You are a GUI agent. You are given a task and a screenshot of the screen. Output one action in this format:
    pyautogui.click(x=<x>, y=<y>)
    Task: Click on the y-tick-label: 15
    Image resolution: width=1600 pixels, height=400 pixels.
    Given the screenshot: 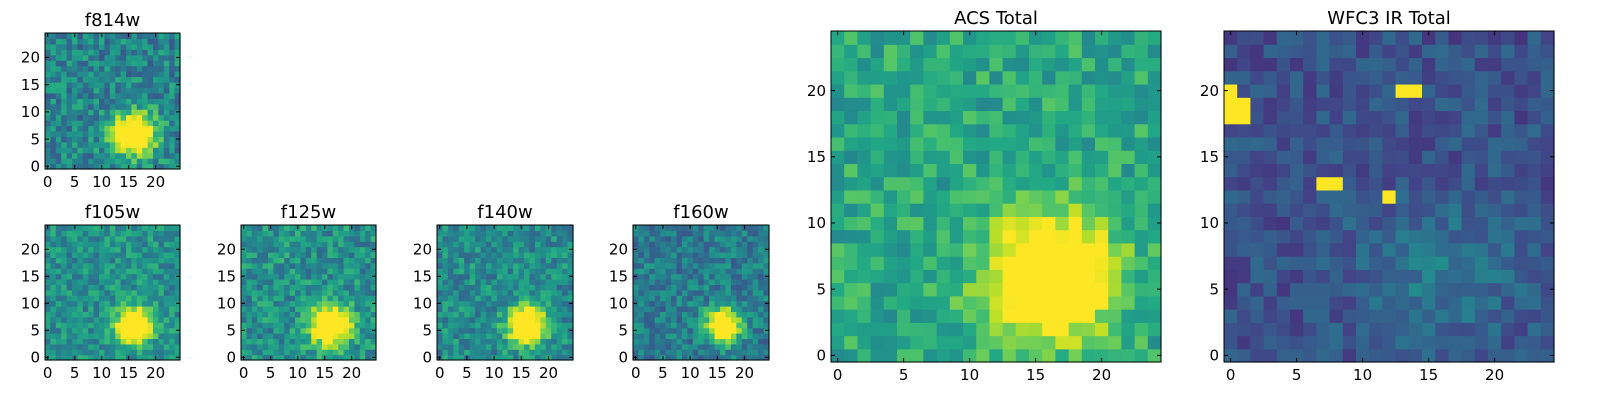 What is the action you would take?
    pyautogui.click(x=1209, y=157)
    